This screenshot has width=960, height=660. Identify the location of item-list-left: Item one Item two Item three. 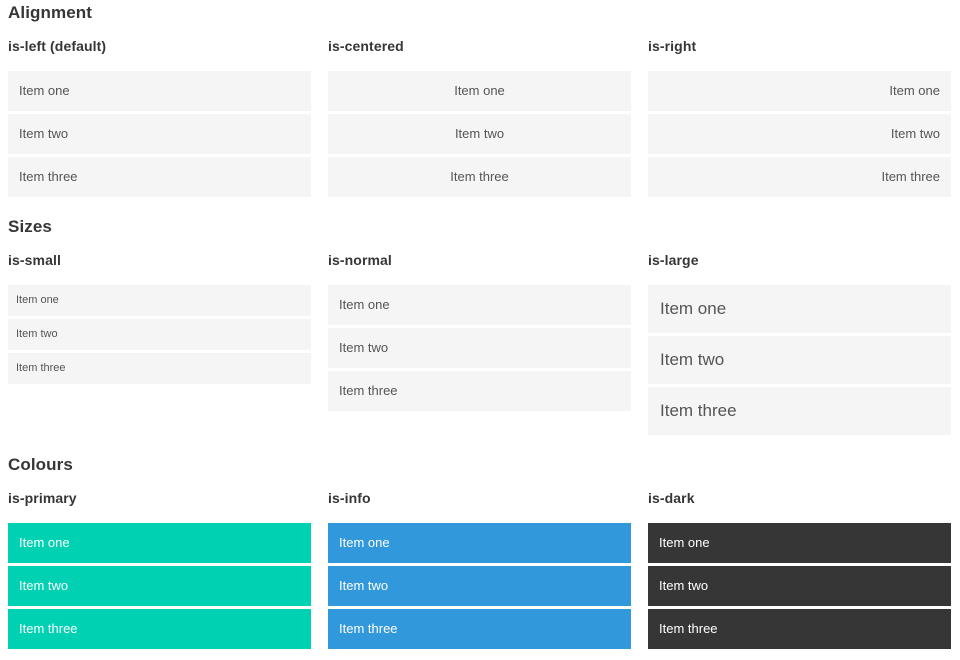
(159, 134).